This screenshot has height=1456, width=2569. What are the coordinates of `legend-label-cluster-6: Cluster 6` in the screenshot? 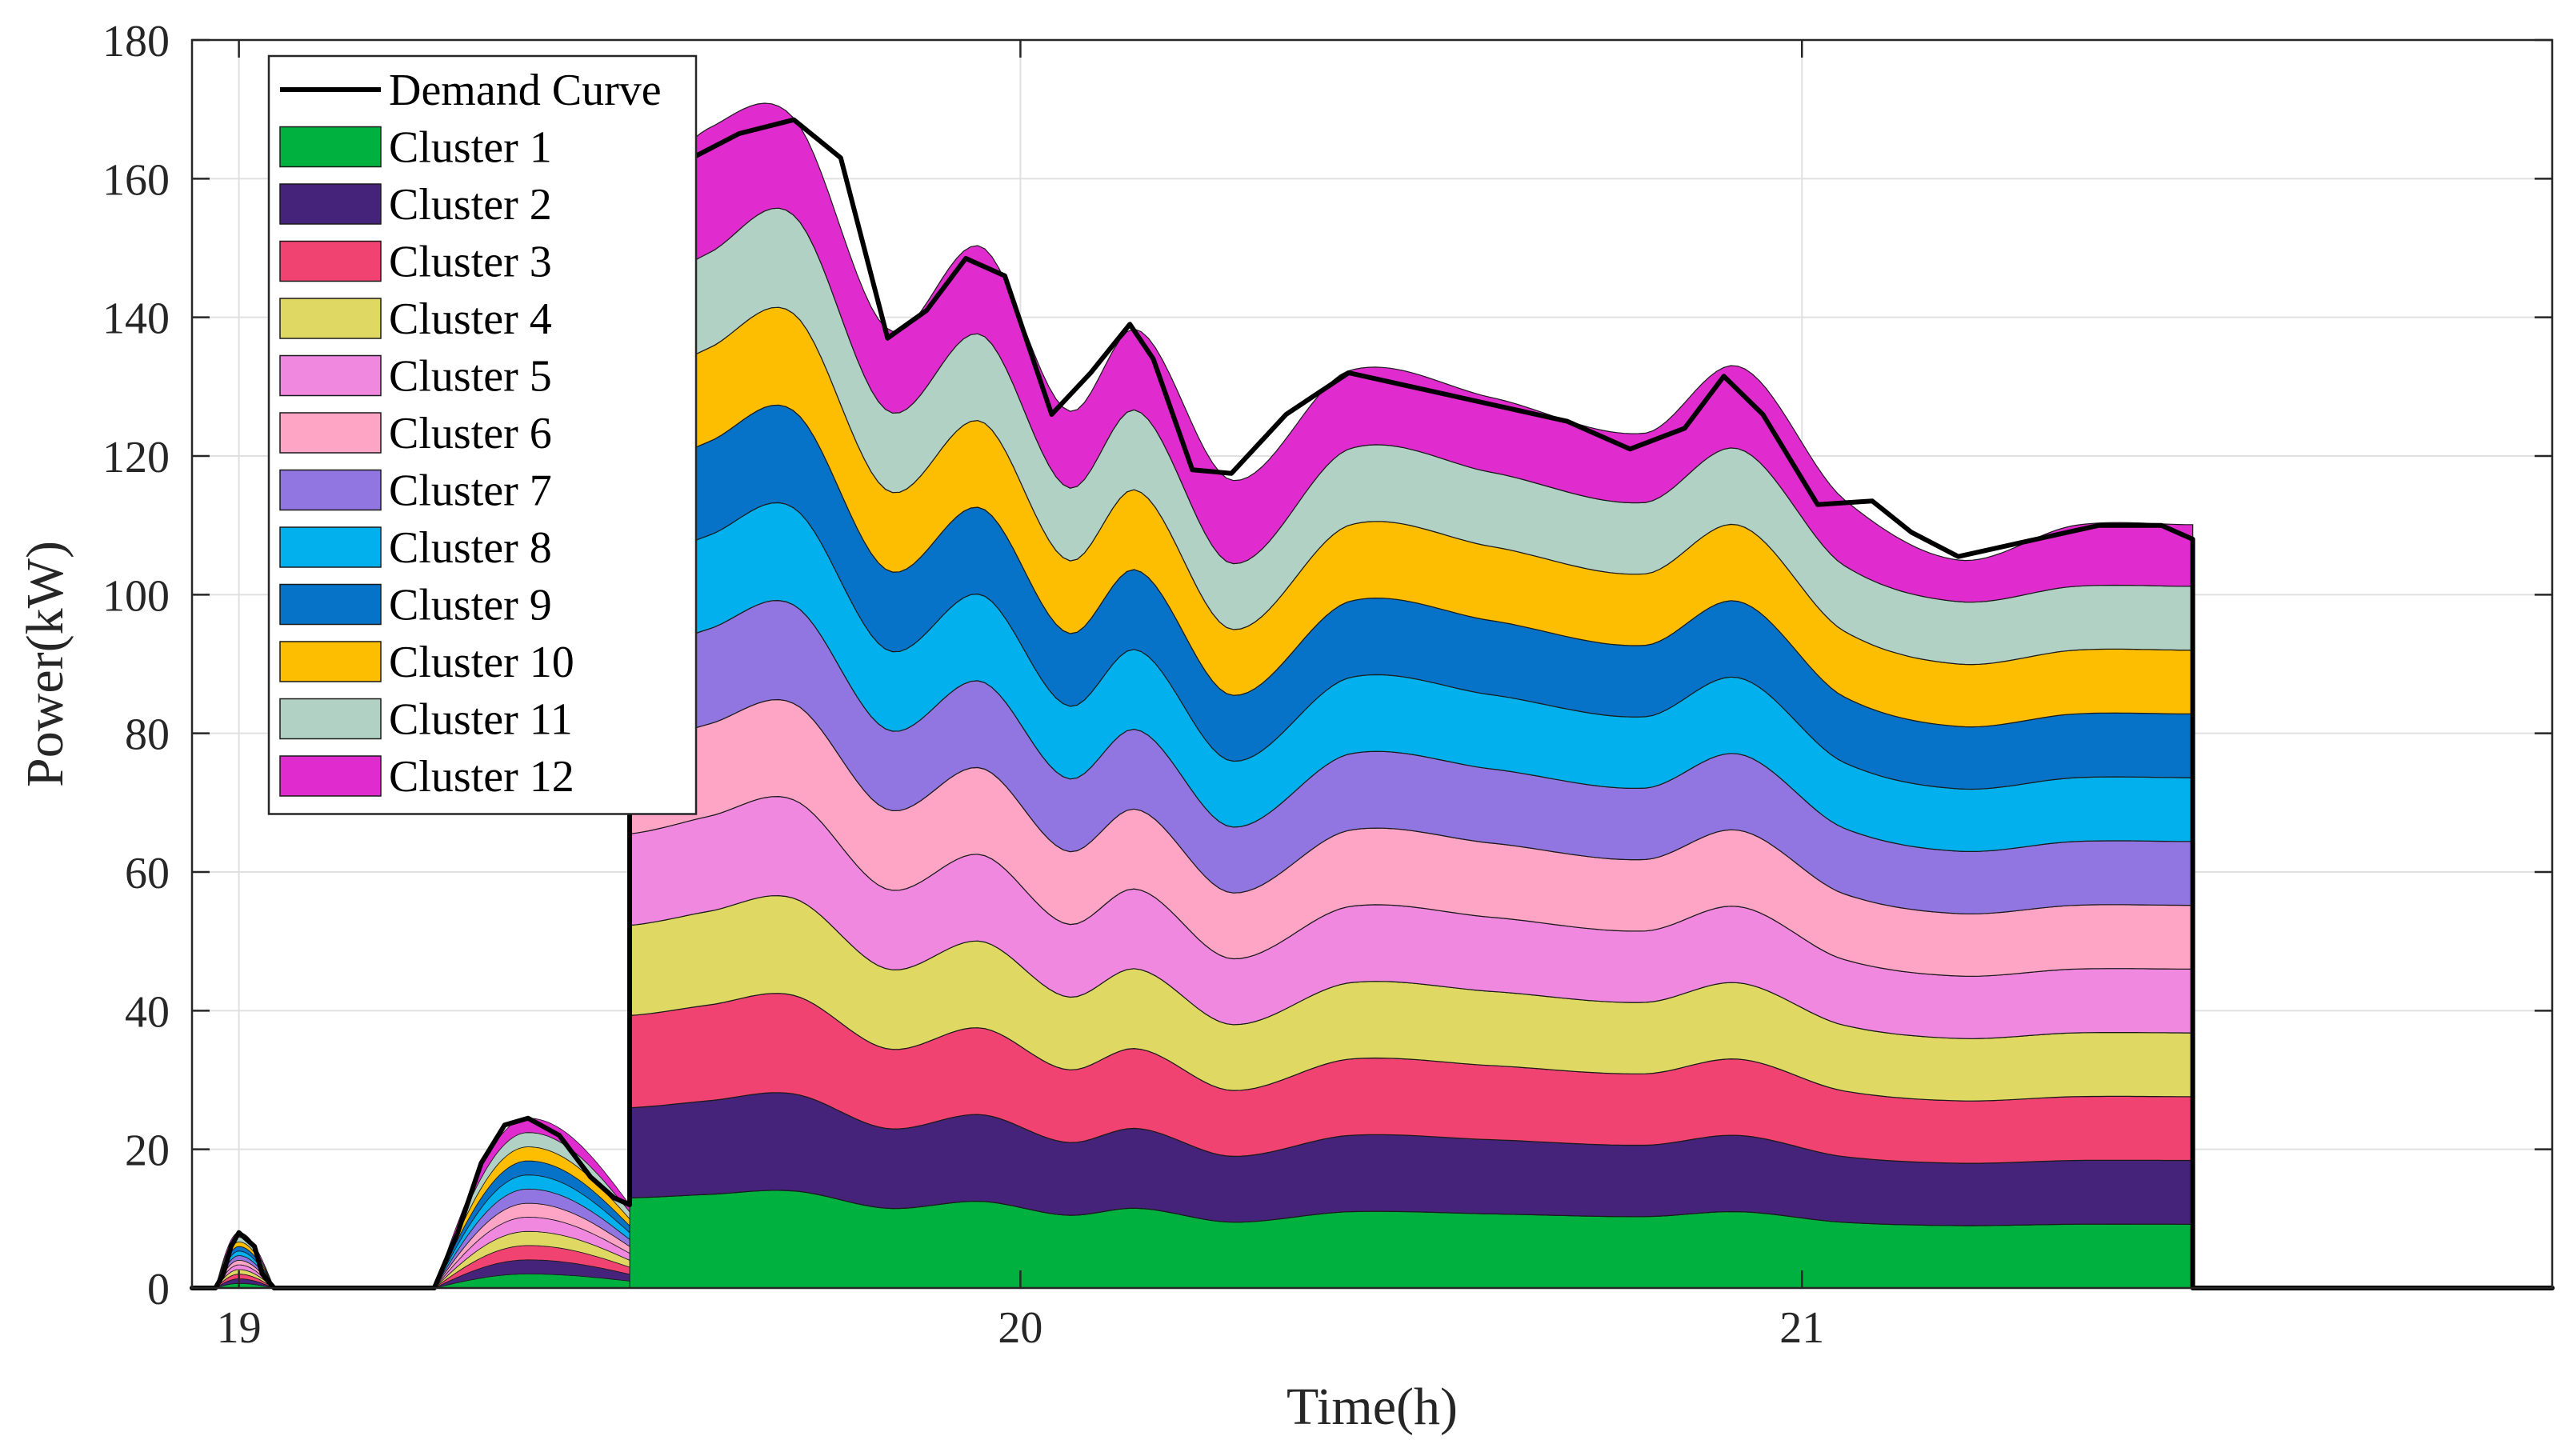 It's located at (470, 433).